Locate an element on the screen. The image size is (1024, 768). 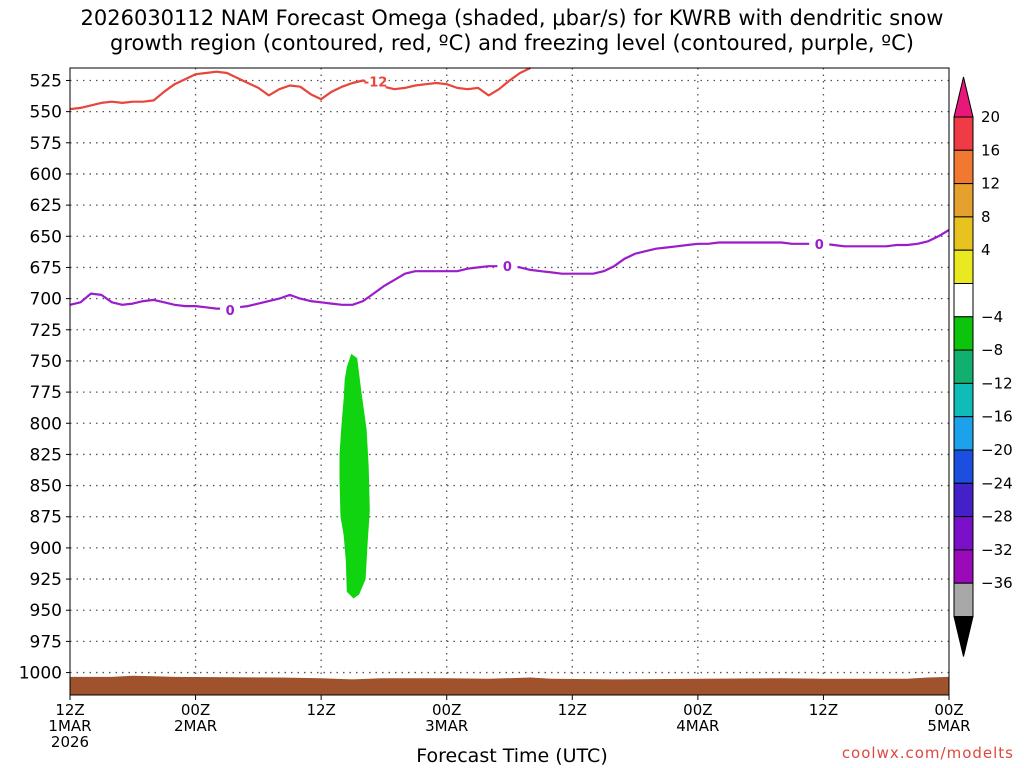
colorbar-label: 20 is located at coordinates (990, 117).